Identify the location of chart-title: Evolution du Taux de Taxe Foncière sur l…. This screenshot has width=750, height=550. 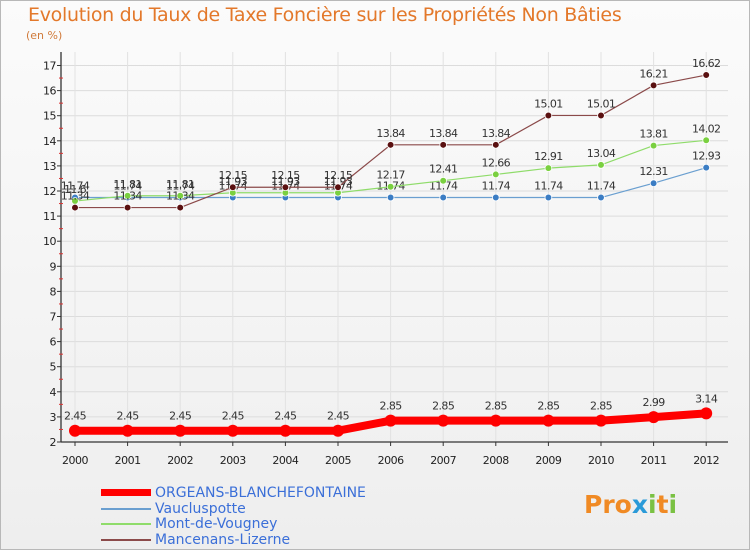
(325, 15).